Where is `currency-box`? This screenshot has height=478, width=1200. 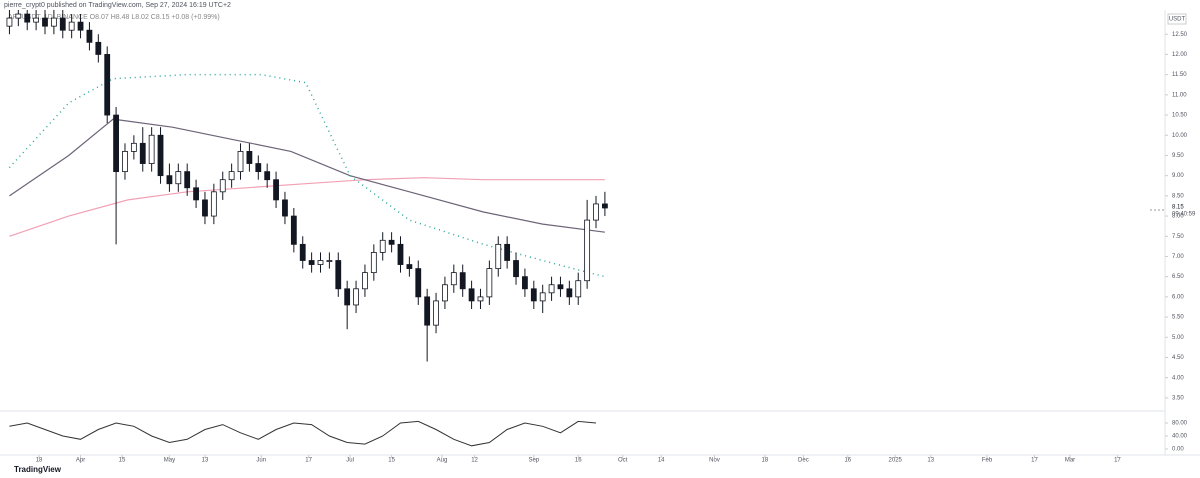 currency-box is located at coordinates (1177, 19).